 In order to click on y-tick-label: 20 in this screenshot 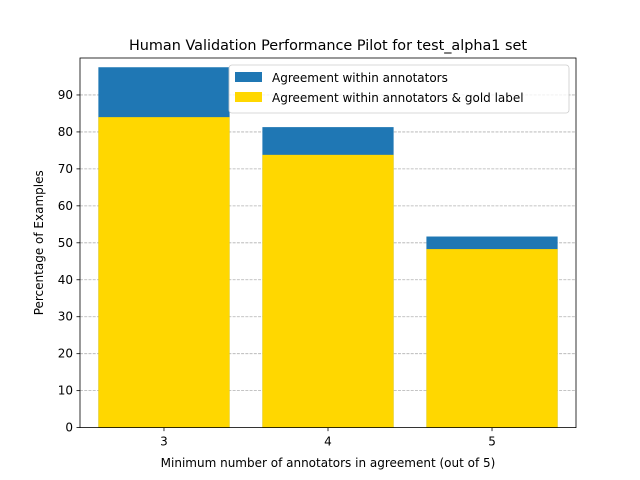, I will do `click(65, 354)`.